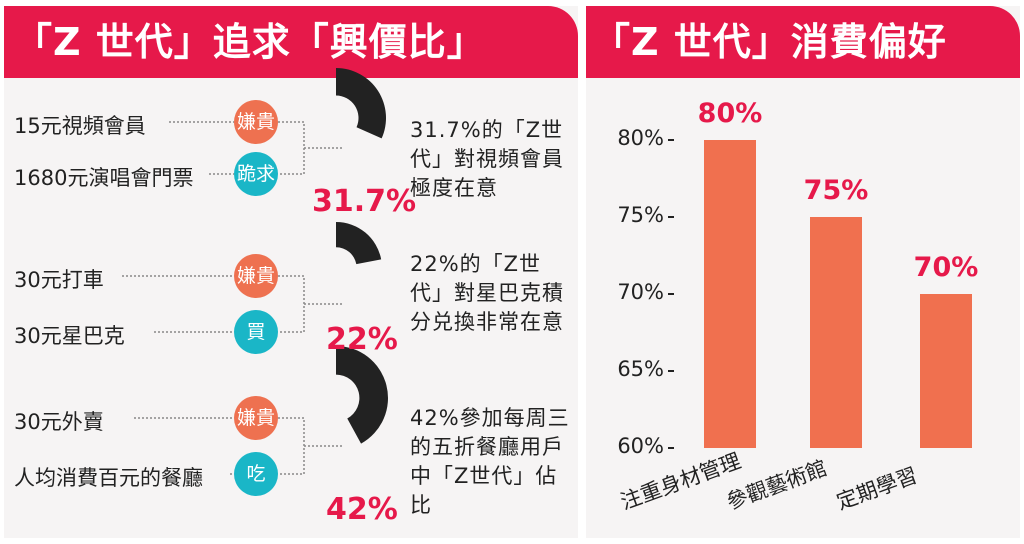  Describe the element at coordinates (256, 276) in the screenshot. I see `group2-badge-a: 嫌貴` at that location.